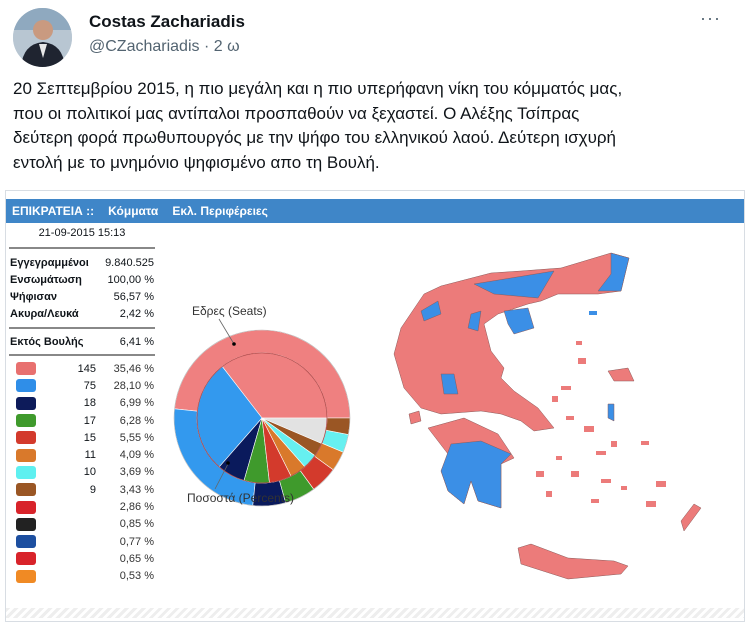 The width and height of the screenshot is (750, 628). Describe the element at coordinates (92, 489) in the screenshot. I see `party-seats: 9` at that location.